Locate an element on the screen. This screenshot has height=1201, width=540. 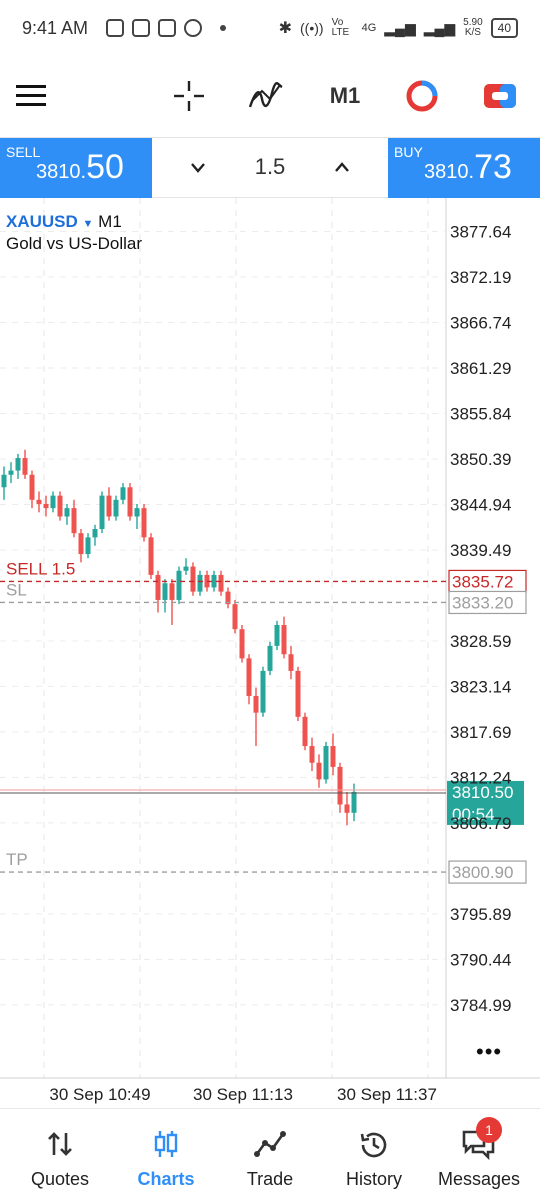
sell-label: SELL is located at coordinates (23, 152).